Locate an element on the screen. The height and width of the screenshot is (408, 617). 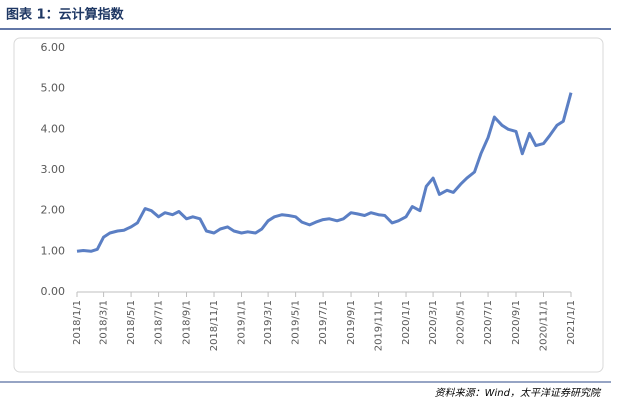
x-tick-label: 2019/5/1 is located at coordinates (296, 322).